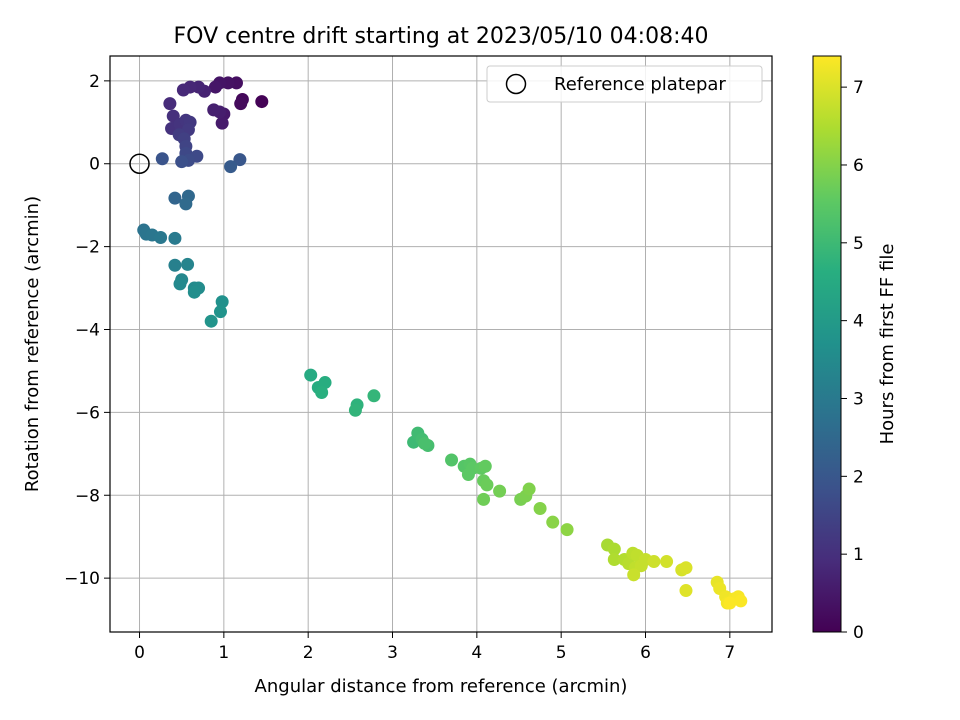 The width and height of the screenshot is (960, 720). I want to click on reference-marker, so click(139, 163).